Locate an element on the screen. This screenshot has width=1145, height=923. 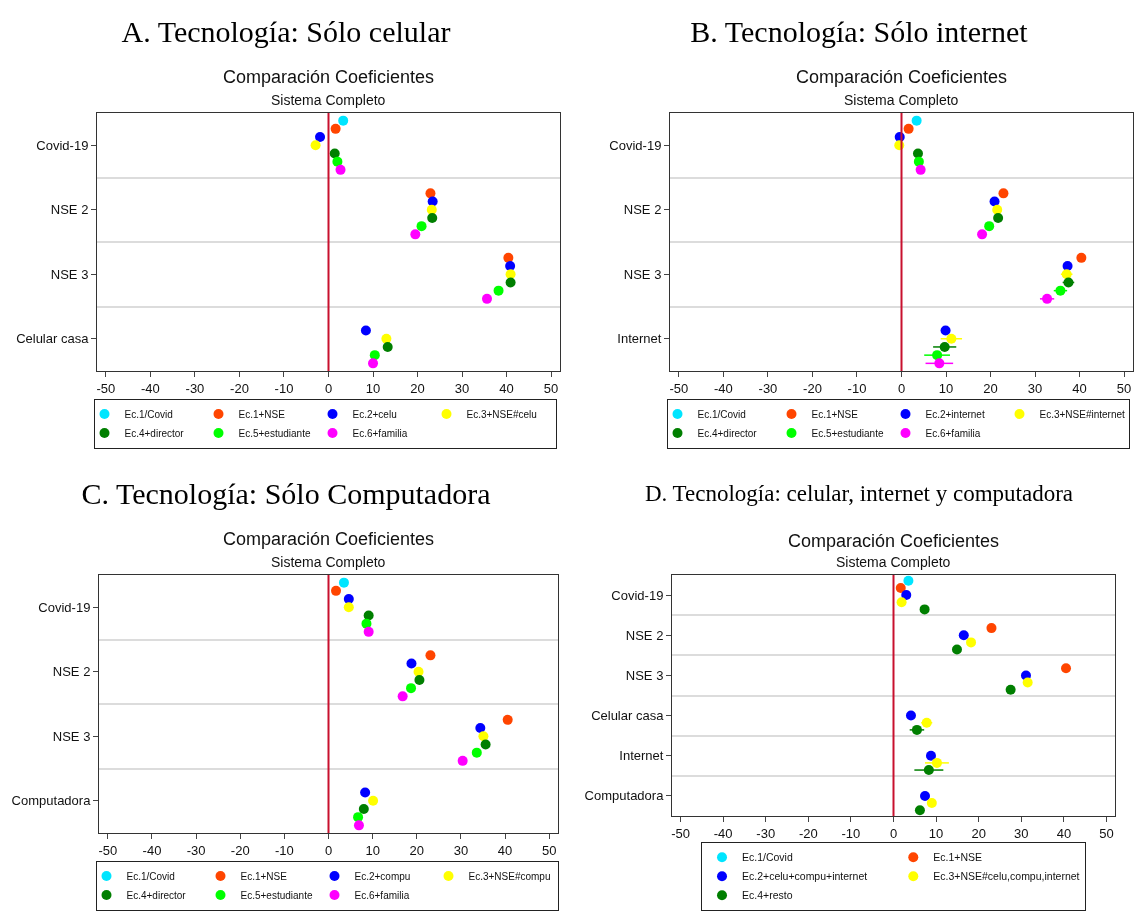
legend-label: Ec.2+celu is located at coordinates (374, 414).